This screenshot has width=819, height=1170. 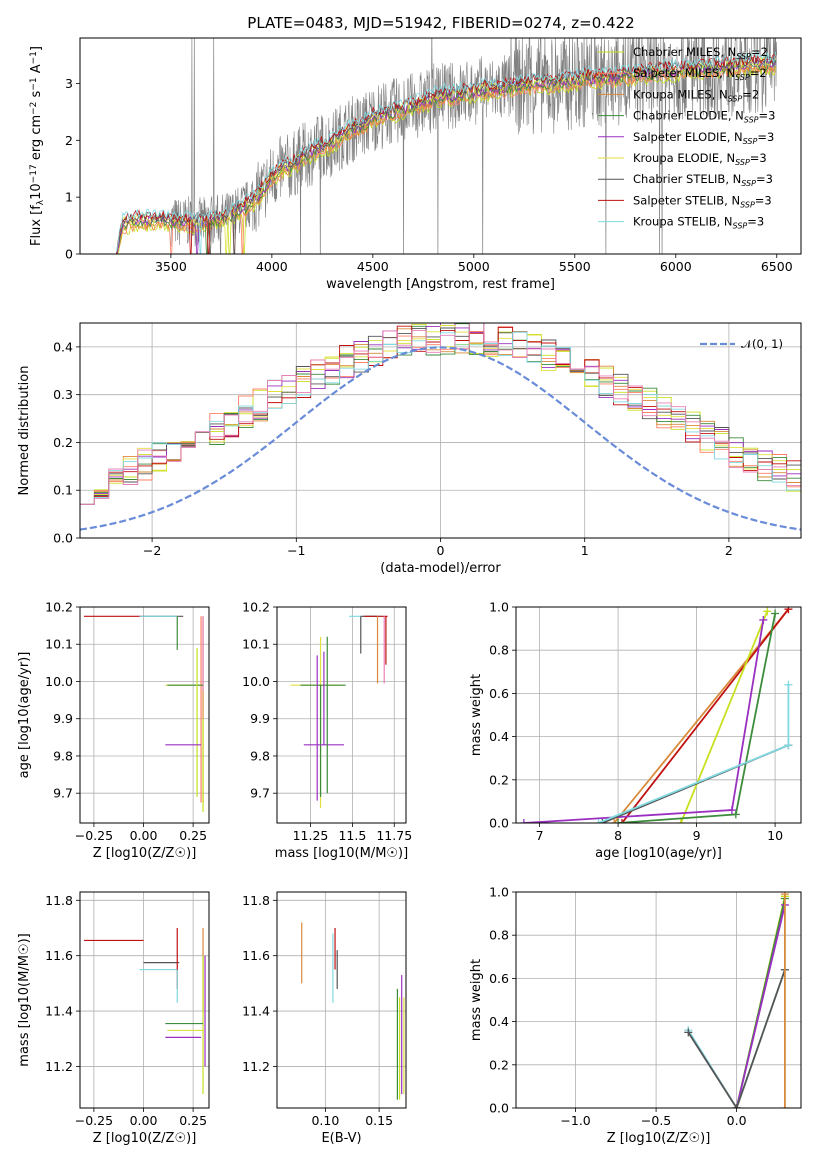 What do you see at coordinates (36, 191) in the screenshot?
I see `y-label-part: 10` at bounding box center [36, 191].